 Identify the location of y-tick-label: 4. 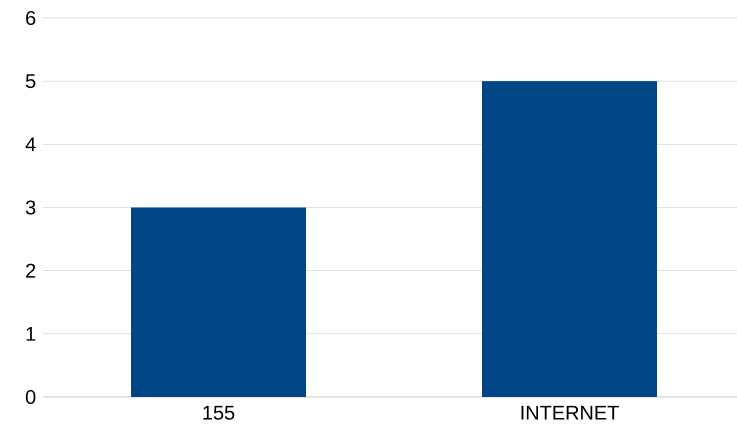
(31, 144).